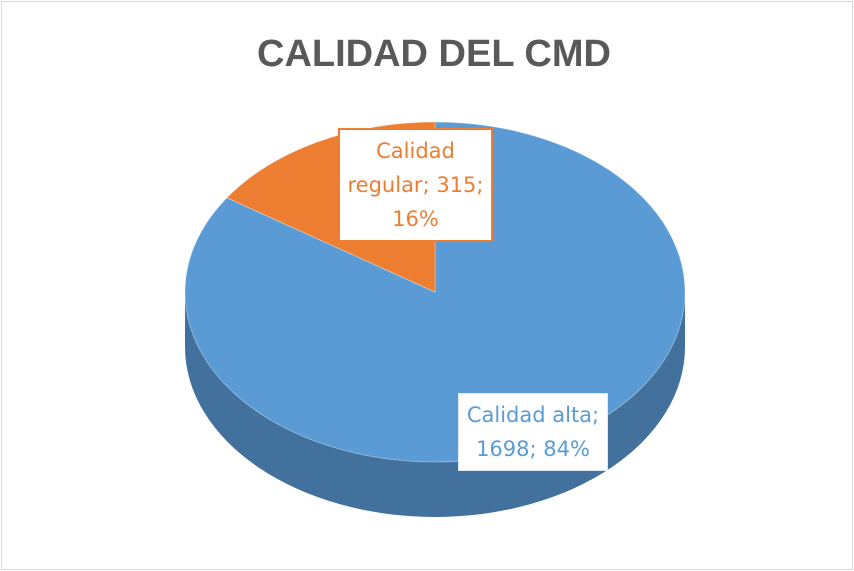 This screenshot has height=571, width=854. I want to click on chart-title: CALIDAD DEL CMD, so click(434, 54).